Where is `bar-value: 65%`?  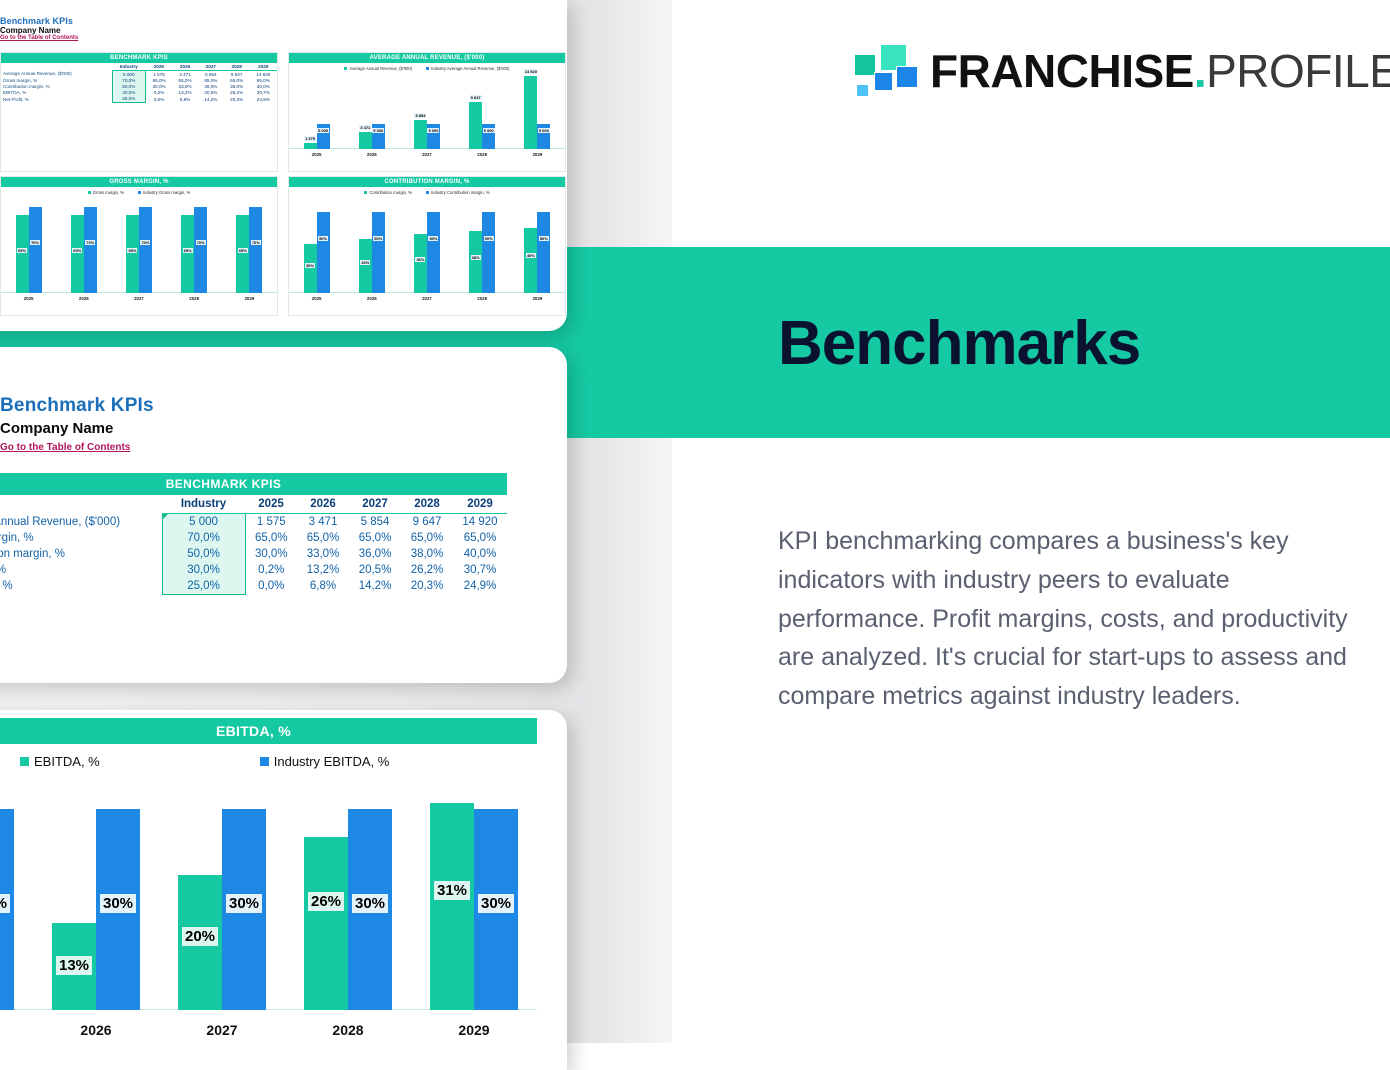
bar-value: 65% is located at coordinates (77, 253).